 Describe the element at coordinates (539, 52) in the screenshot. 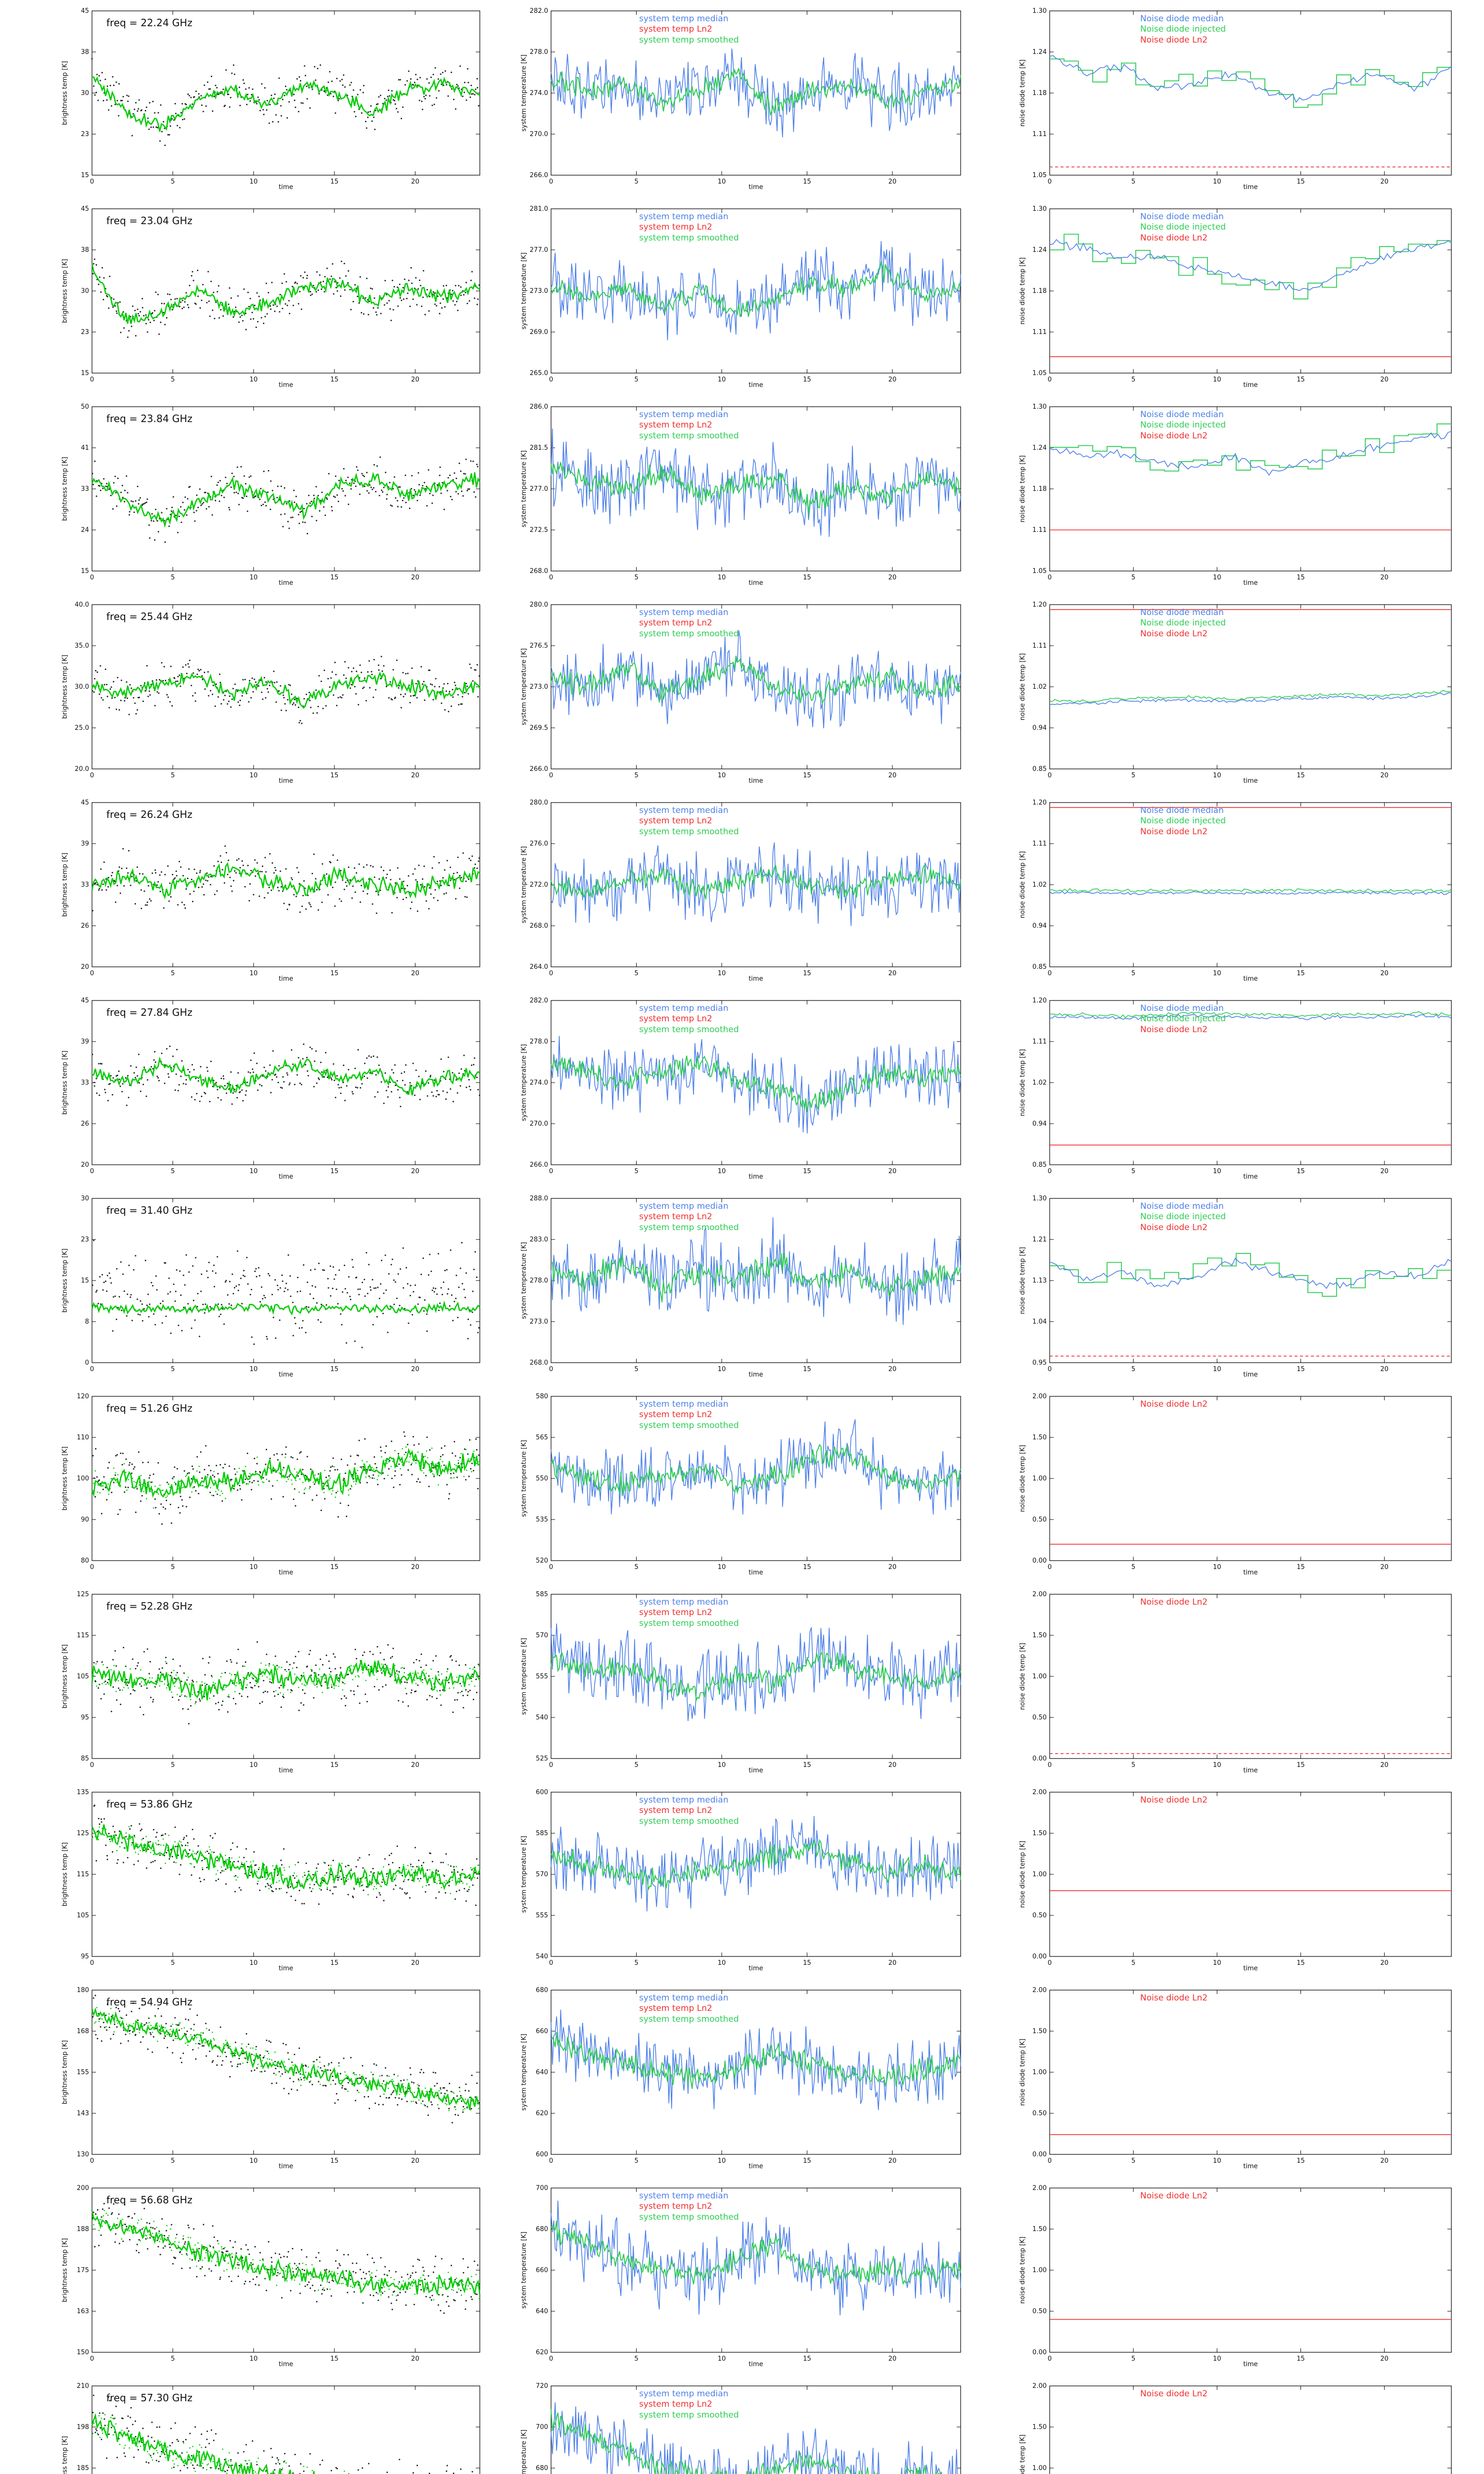

I see `svg-text: 278.0` at that location.